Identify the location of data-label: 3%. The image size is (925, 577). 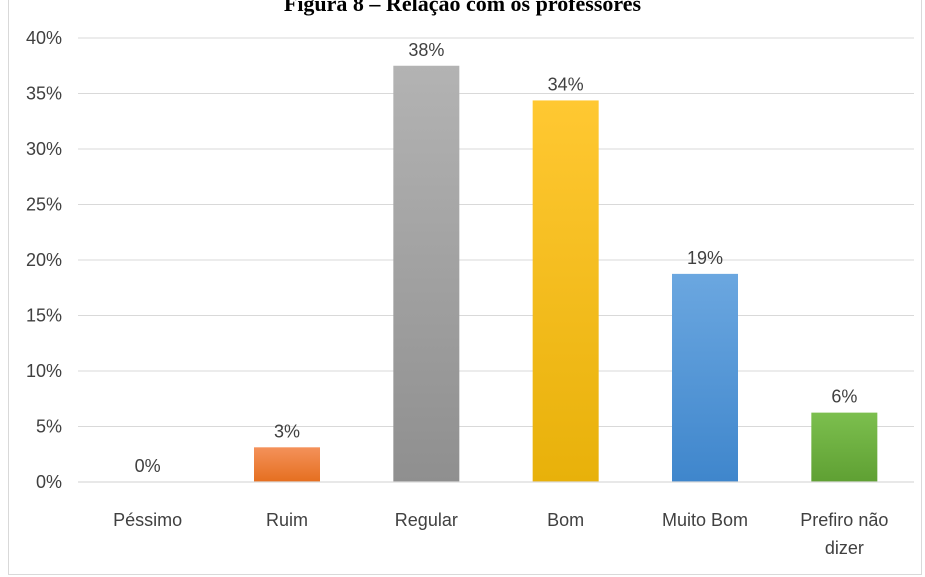
(287, 431).